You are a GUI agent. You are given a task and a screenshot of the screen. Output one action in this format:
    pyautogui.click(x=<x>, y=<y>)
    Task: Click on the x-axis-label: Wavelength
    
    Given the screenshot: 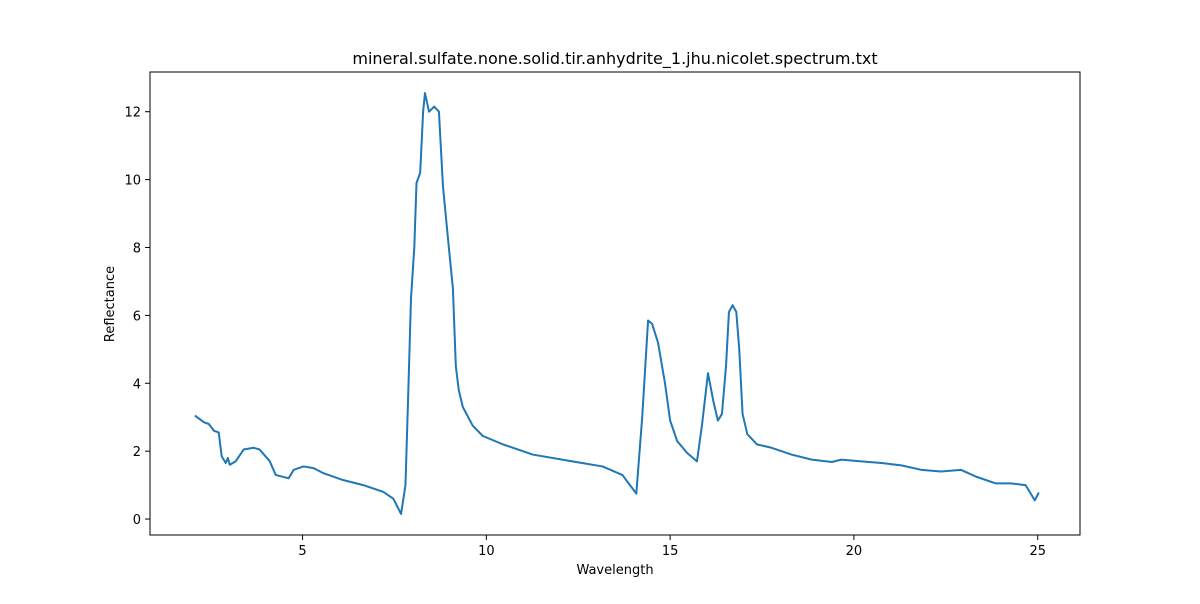 What is the action you would take?
    pyautogui.click(x=614, y=570)
    